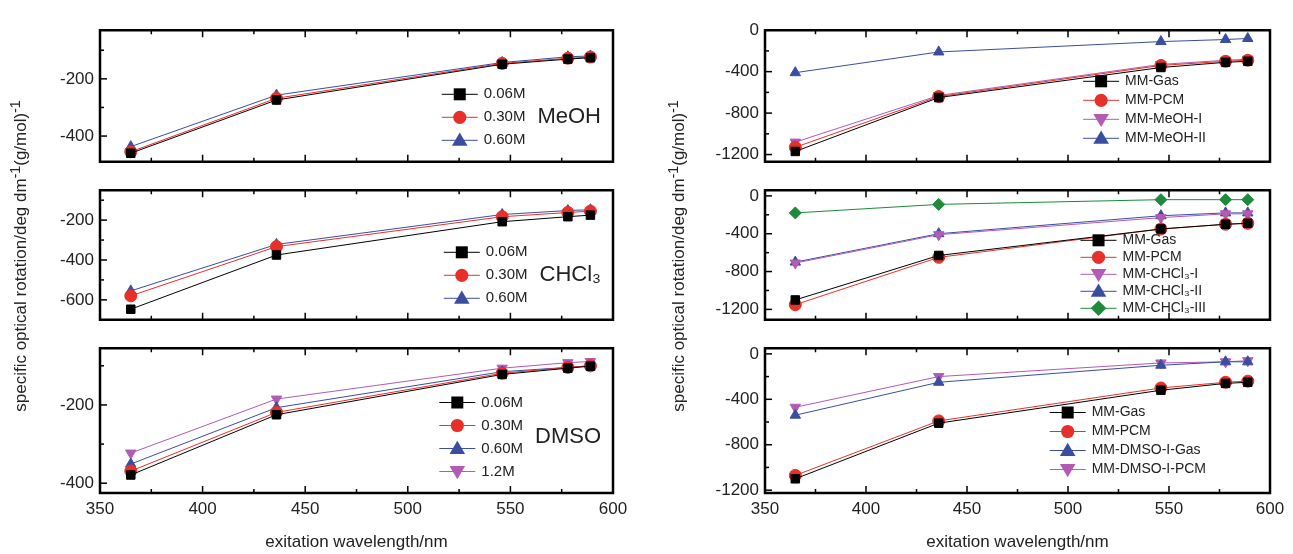 This screenshot has height=554, width=1293. What do you see at coordinates (1166, 137) in the screenshot?
I see `legend-label: MM-MeOH-II` at bounding box center [1166, 137].